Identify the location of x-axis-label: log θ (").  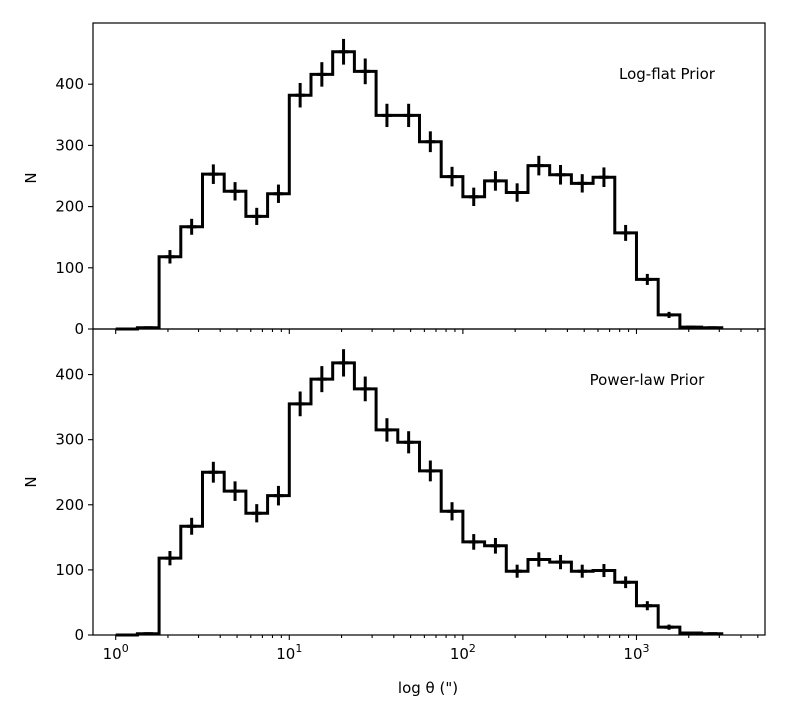
(428, 688).